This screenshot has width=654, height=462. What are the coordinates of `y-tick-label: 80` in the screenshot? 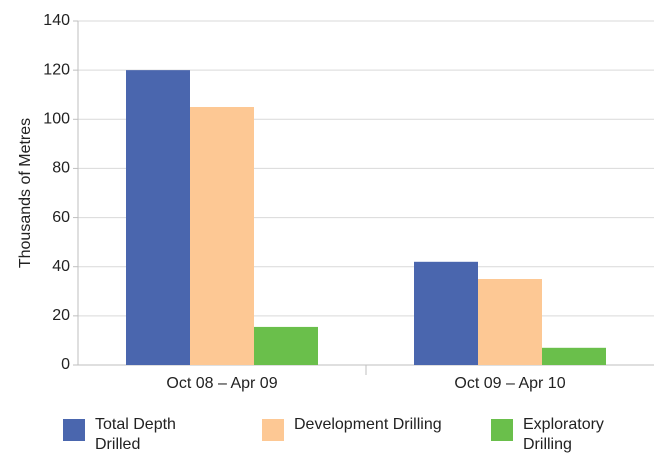 It's located at (61, 168).